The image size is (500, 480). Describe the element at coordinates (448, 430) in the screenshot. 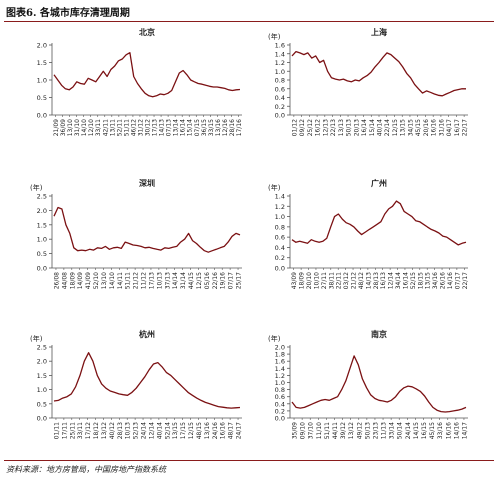

I see `x-tick-label: 16/16` at that location.